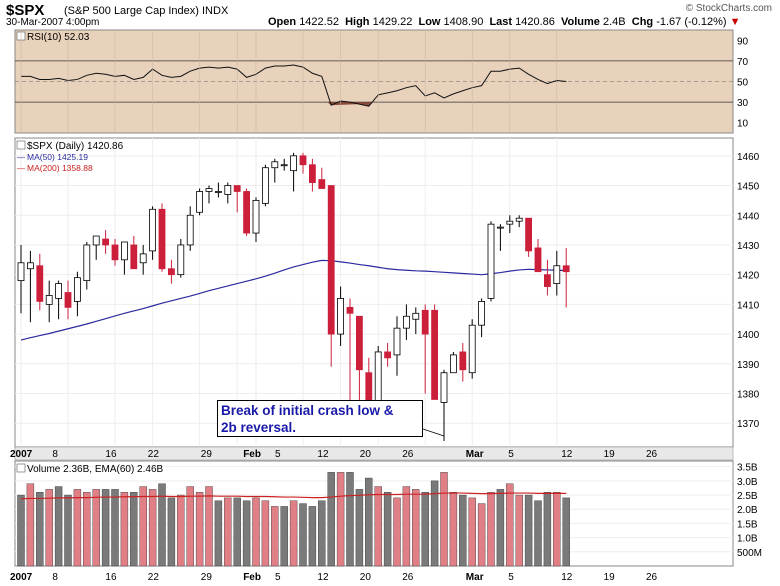  What do you see at coordinates (433, 432) in the screenshot?
I see `annotation-pointer` at bounding box center [433, 432].